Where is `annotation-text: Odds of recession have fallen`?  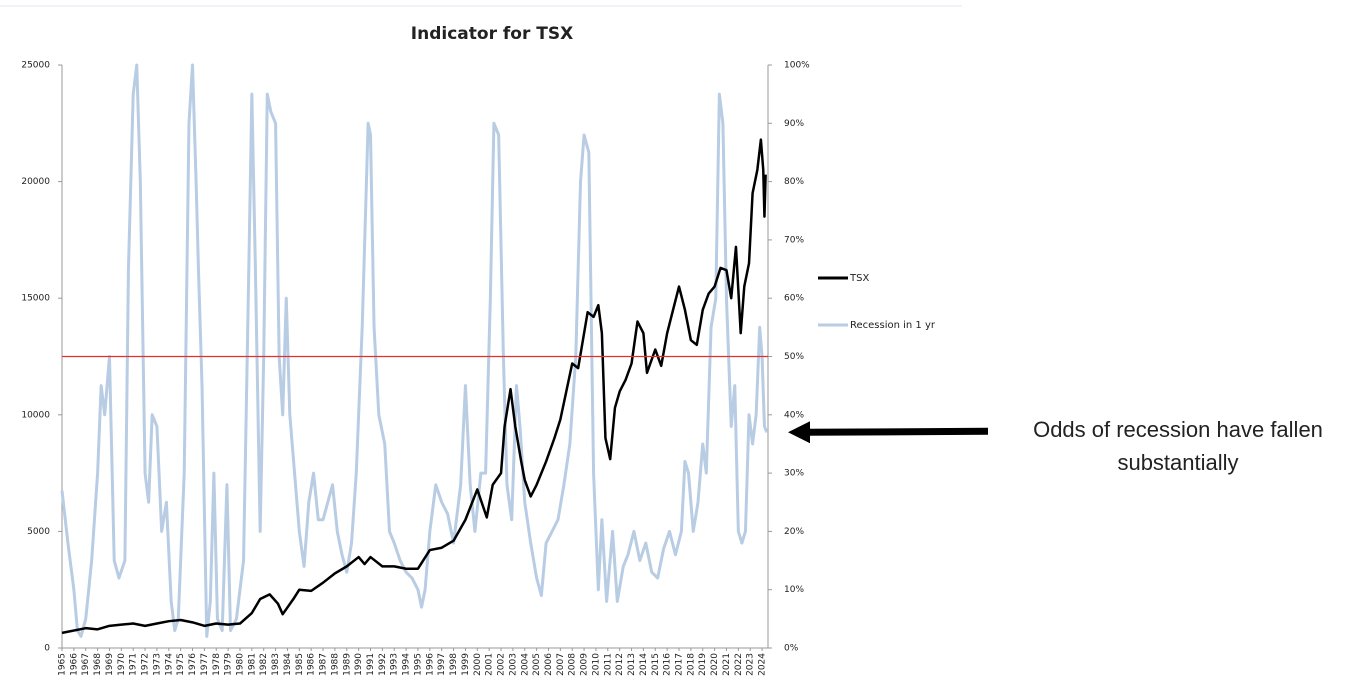
annotation-text: Odds of recession have fallen is located at coordinates (1178, 429).